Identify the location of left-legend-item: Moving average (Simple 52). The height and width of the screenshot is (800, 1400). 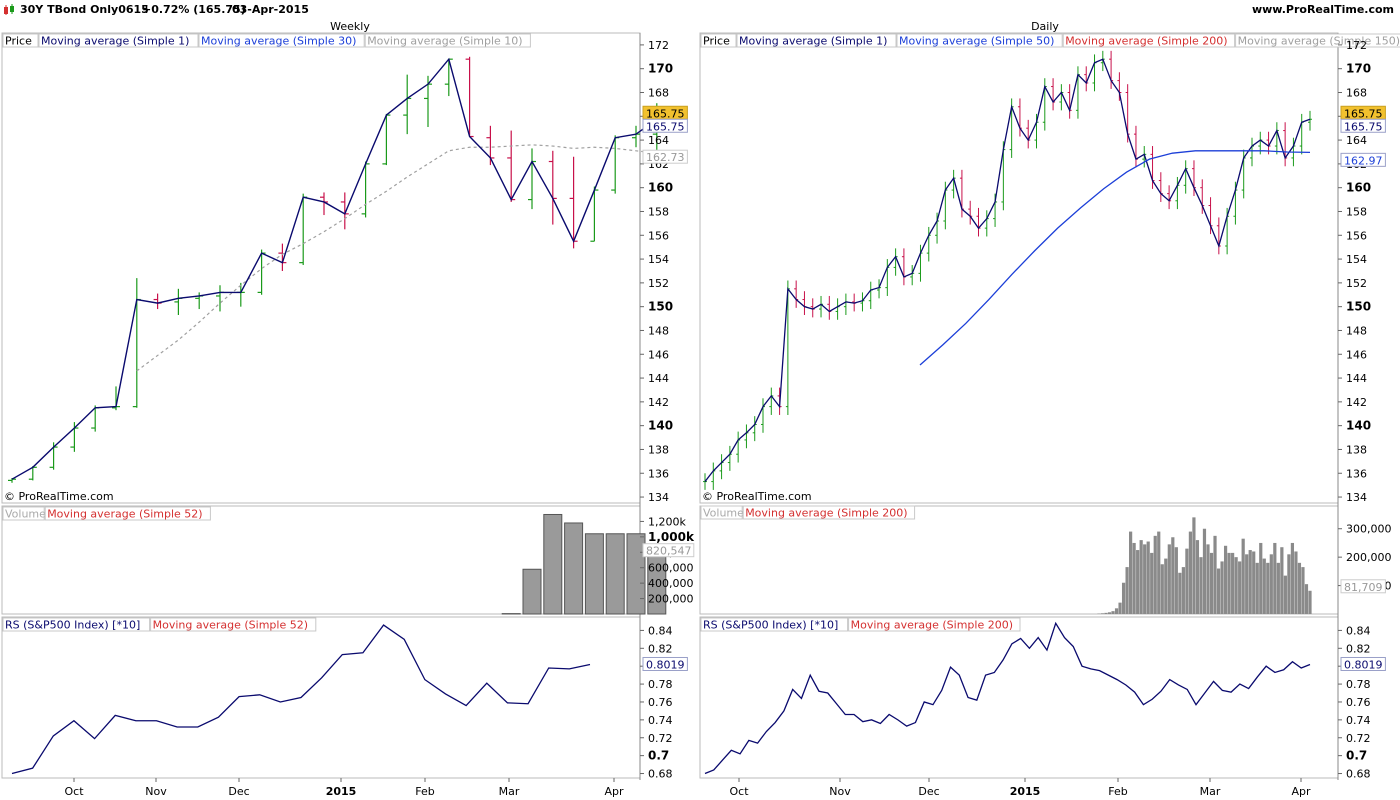
(230, 625).